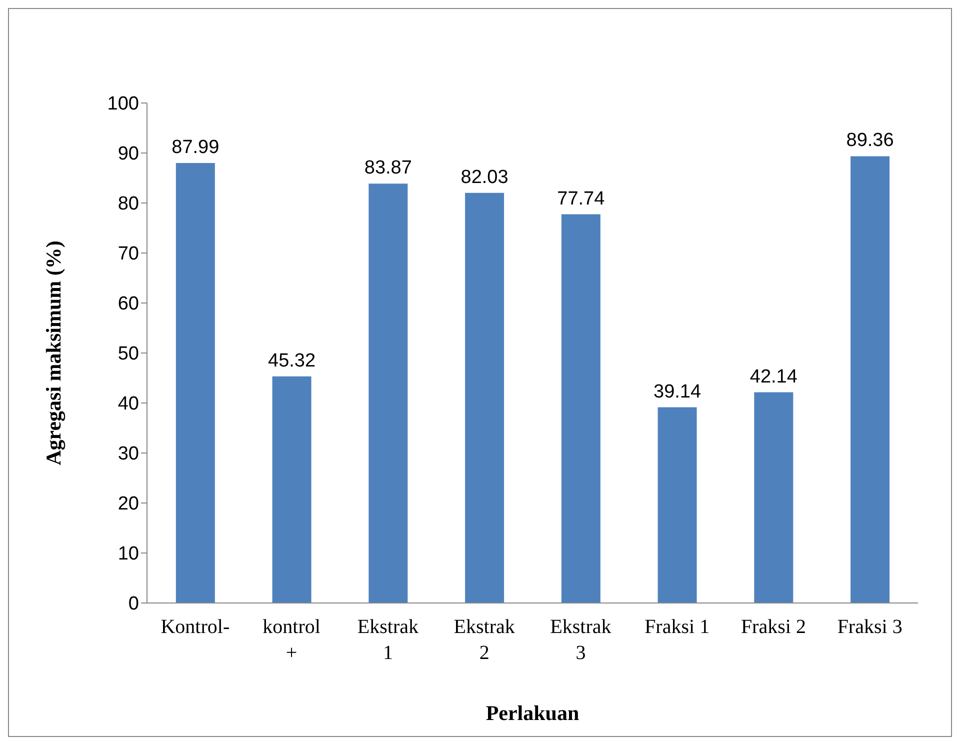  I want to click on data-label: 82.03, so click(484, 177).